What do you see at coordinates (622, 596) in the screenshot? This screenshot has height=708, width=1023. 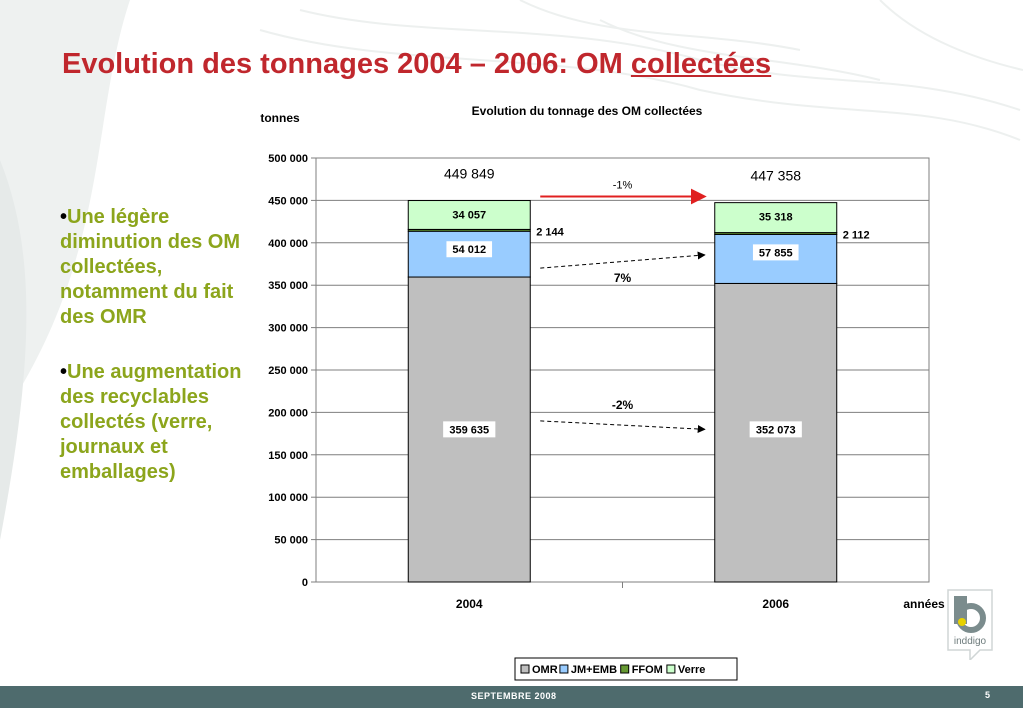 I see `x-axis-ticks: 2004 2006` at bounding box center [622, 596].